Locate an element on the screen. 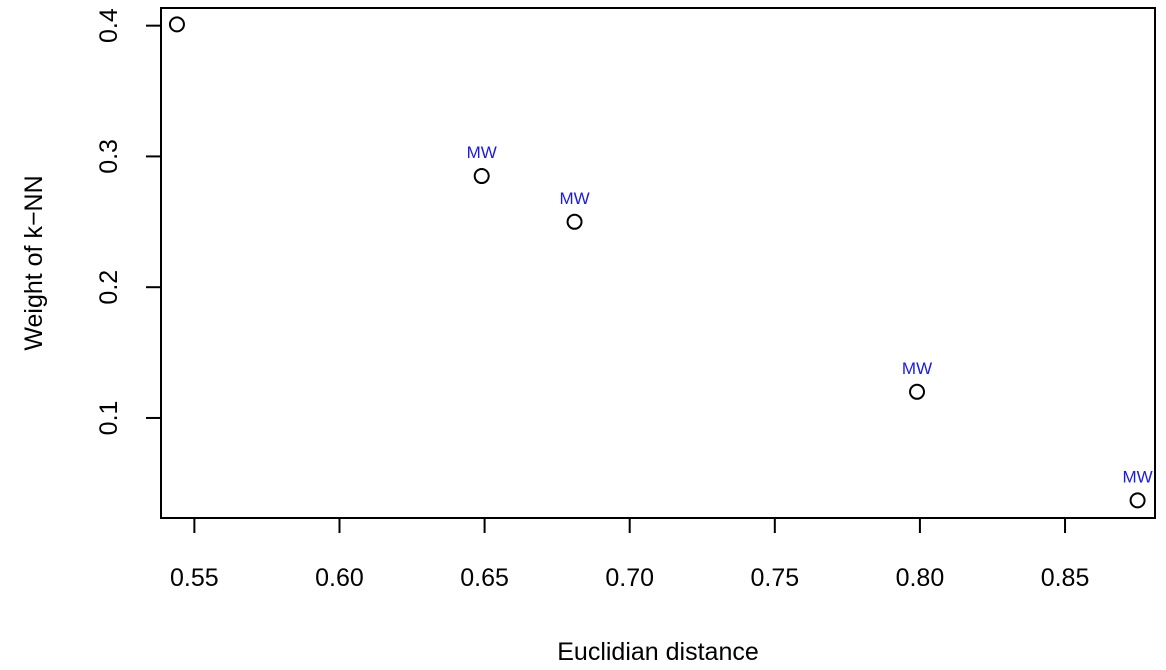 This screenshot has width=1166, height=670. x-axis: 0.55 0.60 0.65 0.70 0.75 0.80 0.85 is located at coordinates (630, 554).